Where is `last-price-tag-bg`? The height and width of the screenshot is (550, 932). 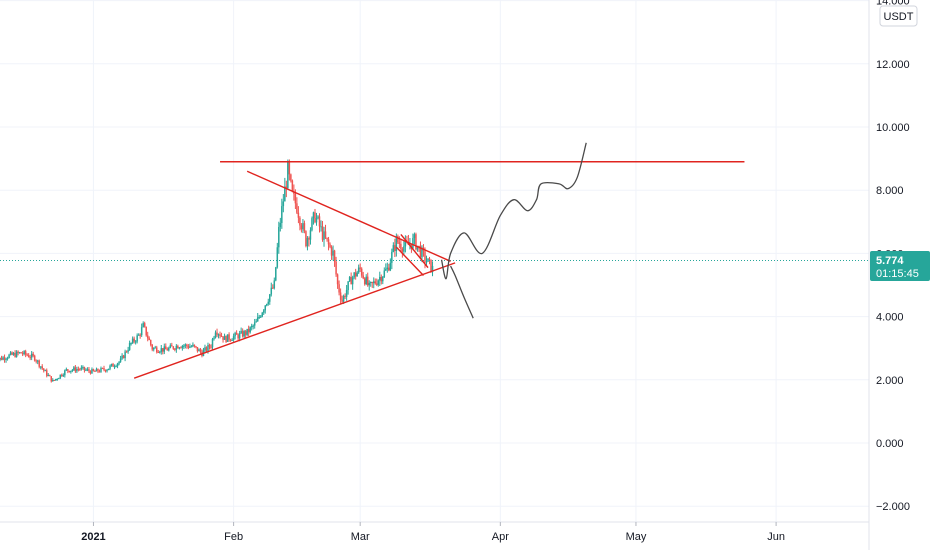
last-price-tag-bg is located at coordinates (900, 266).